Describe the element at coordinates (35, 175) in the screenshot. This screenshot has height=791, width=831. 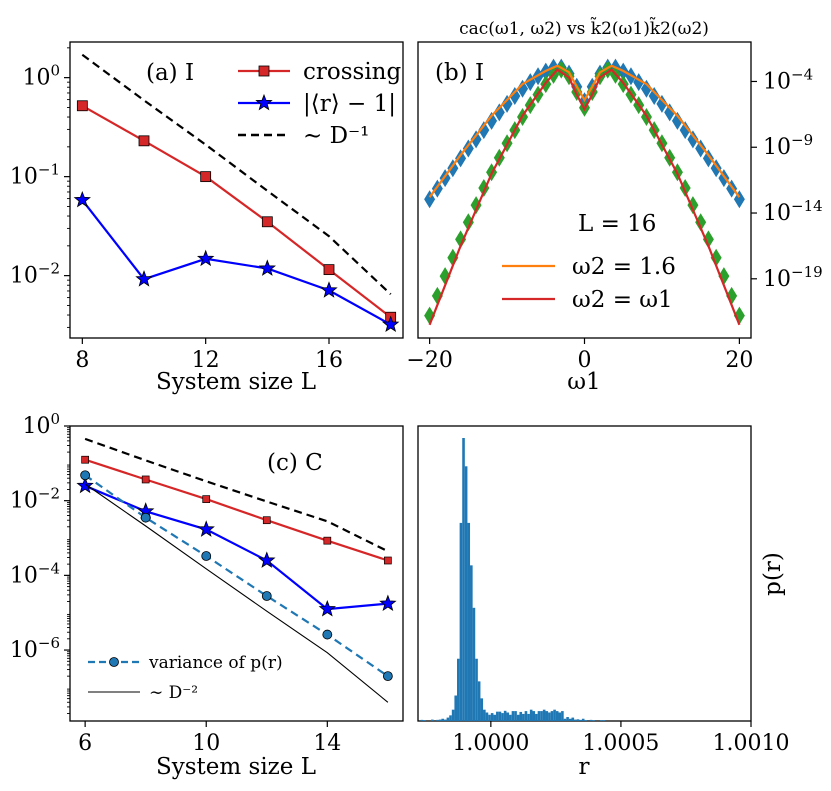
I see `y-tick-1-label: 10⁻¹` at that location.